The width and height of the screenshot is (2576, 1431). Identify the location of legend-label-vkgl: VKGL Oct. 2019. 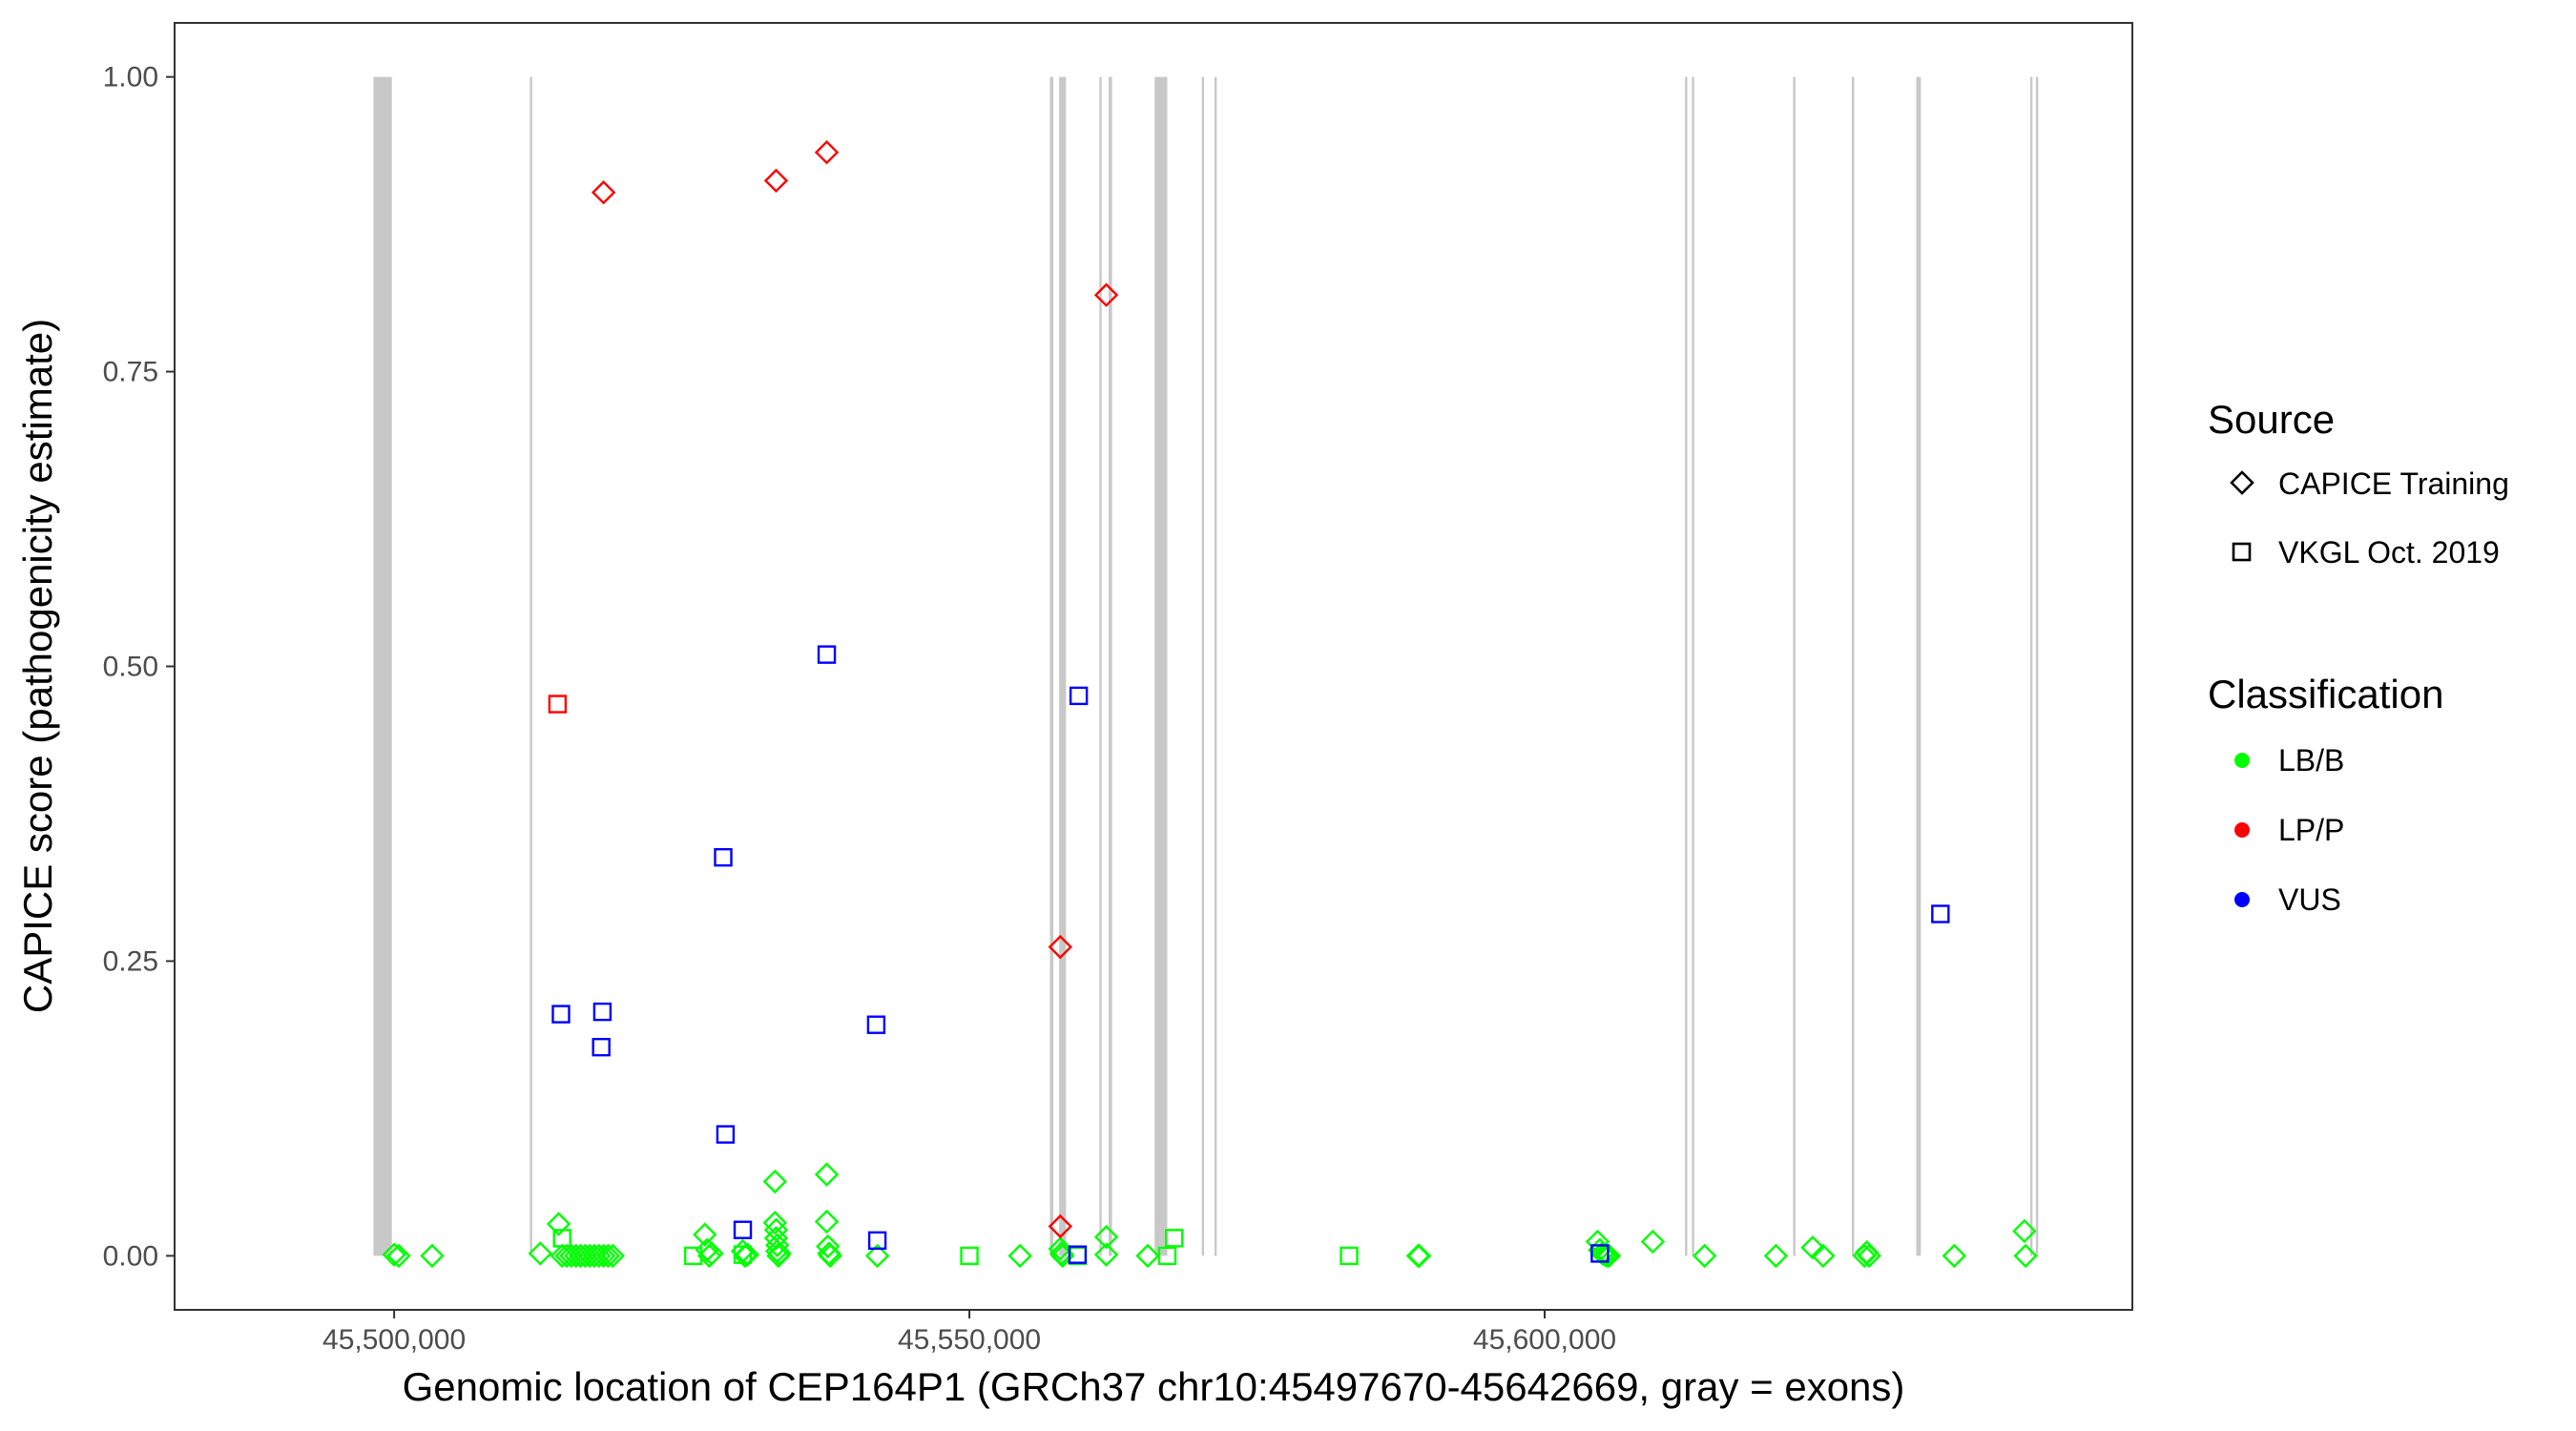
(2389, 552).